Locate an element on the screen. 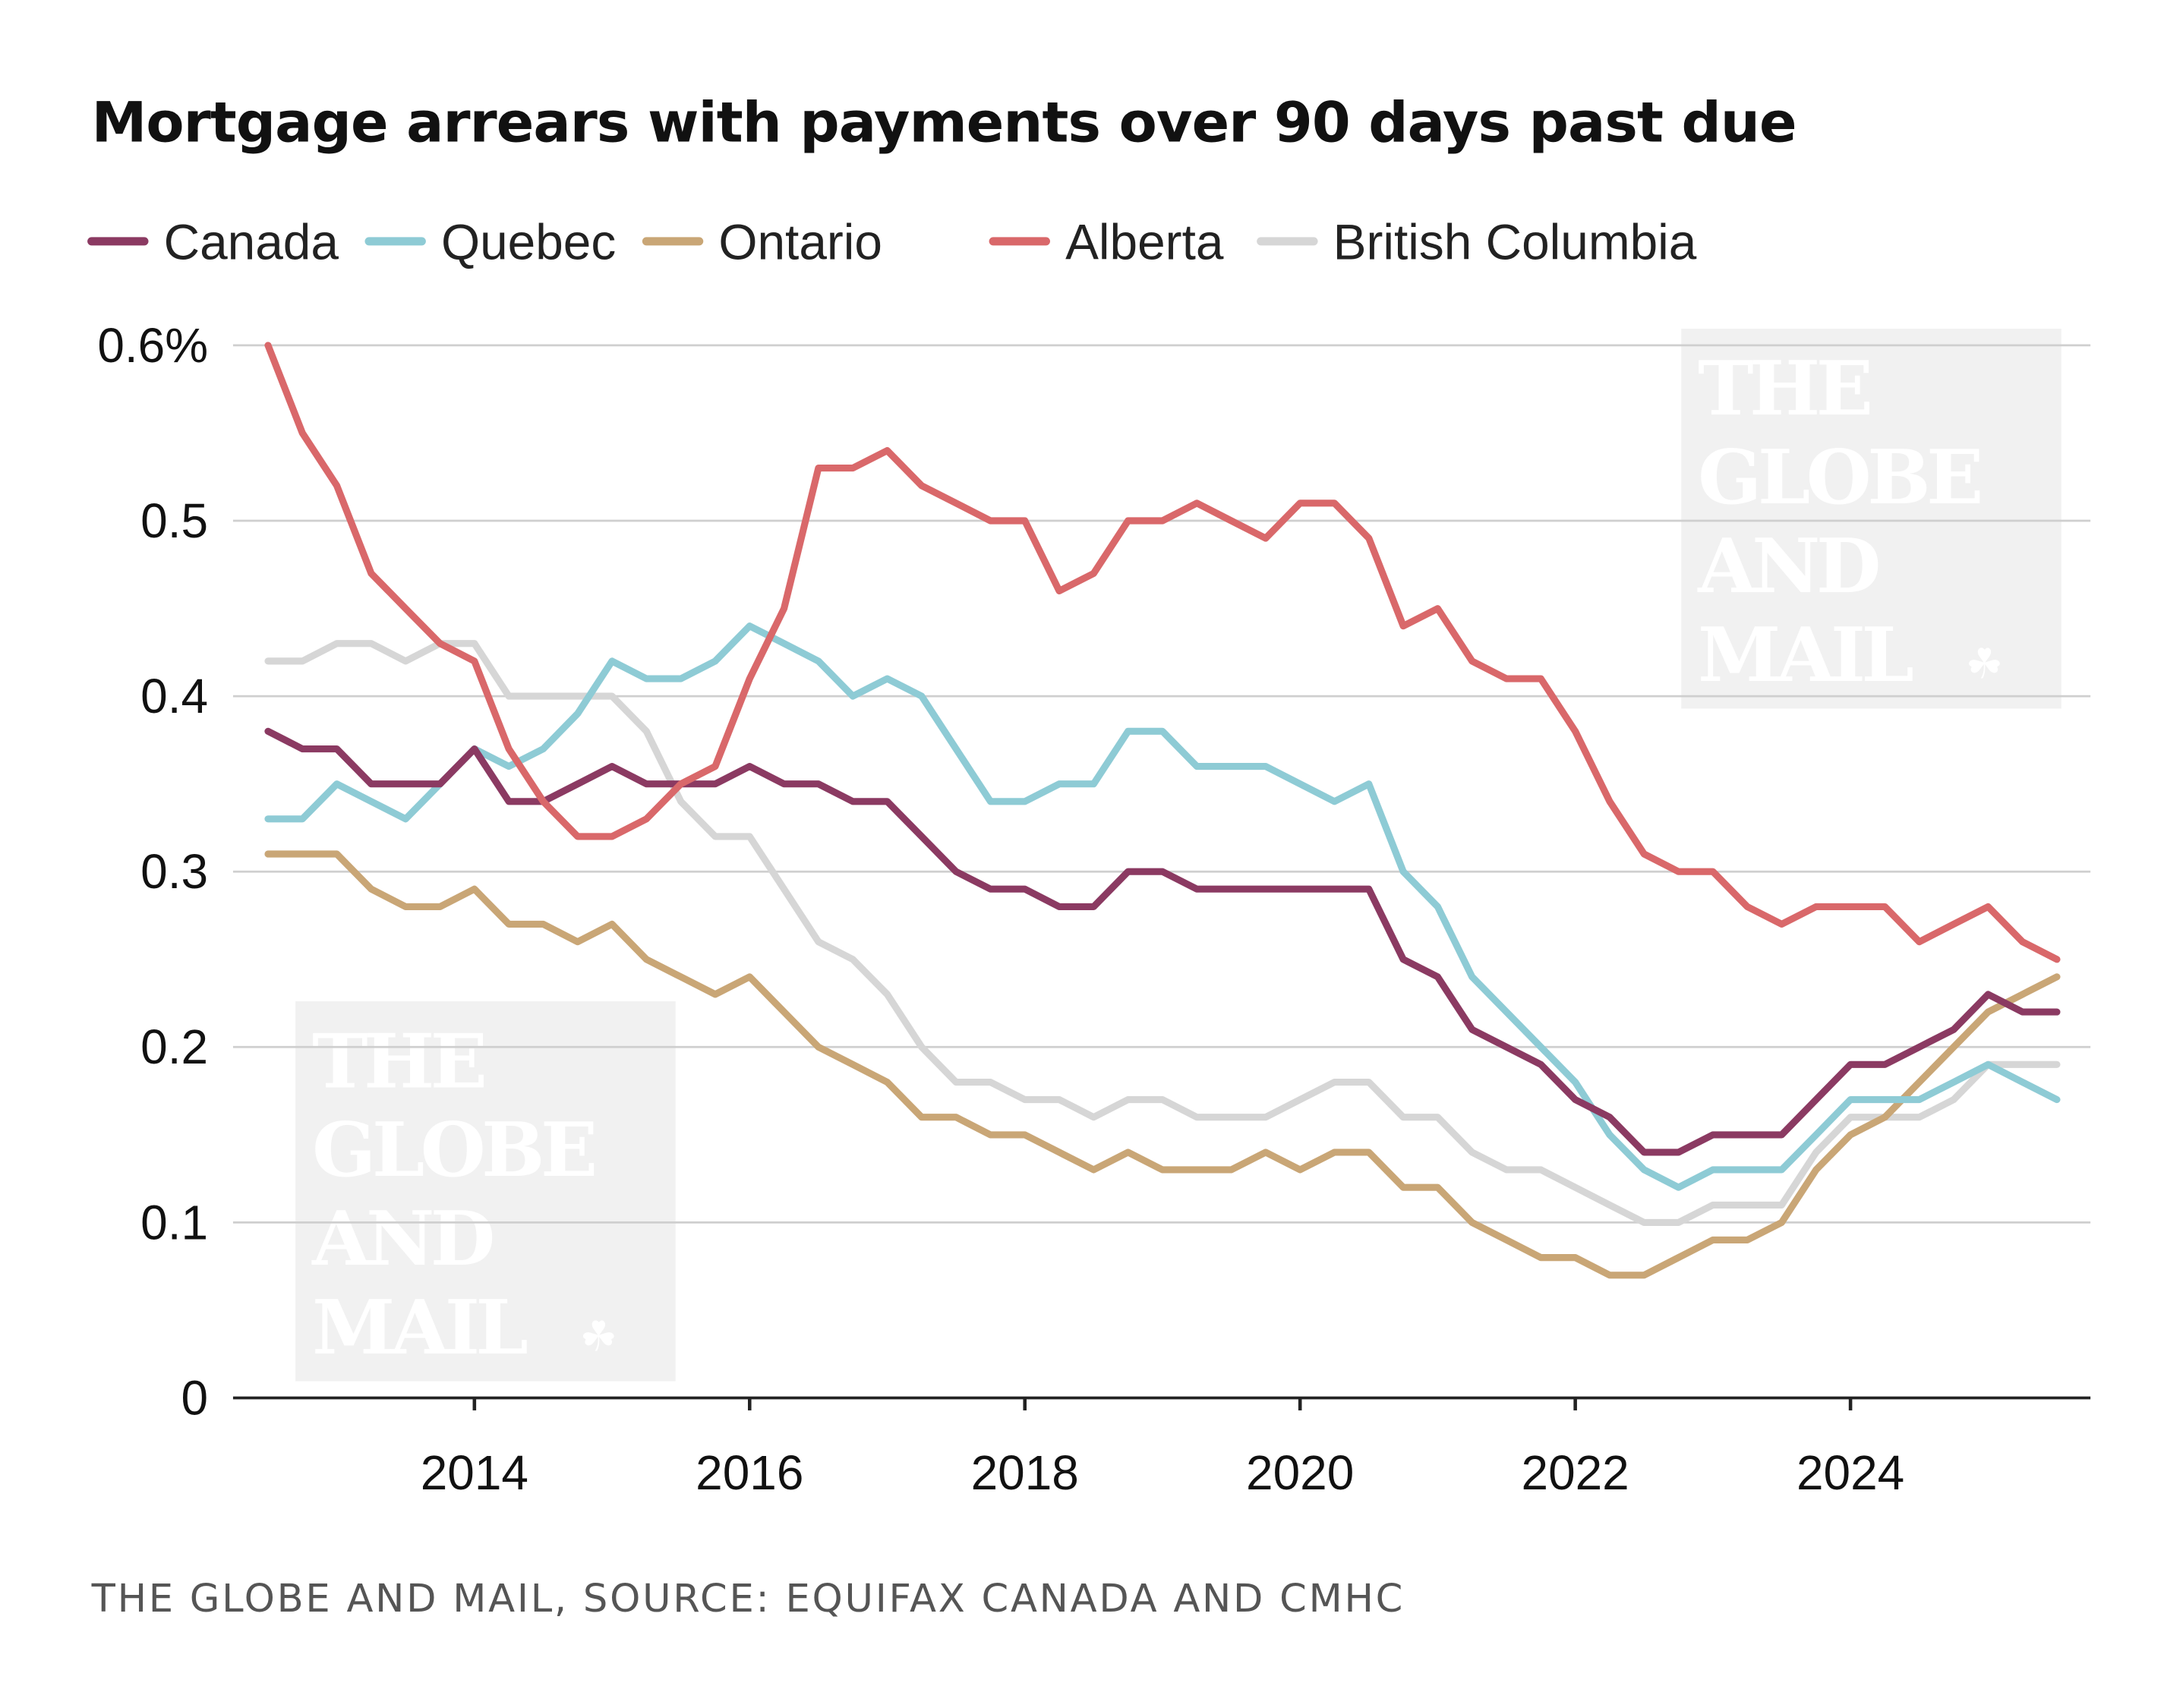 This screenshot has width=2164, height=1708. y-tick-label: 0.6% is located at coordinates (152, 345).